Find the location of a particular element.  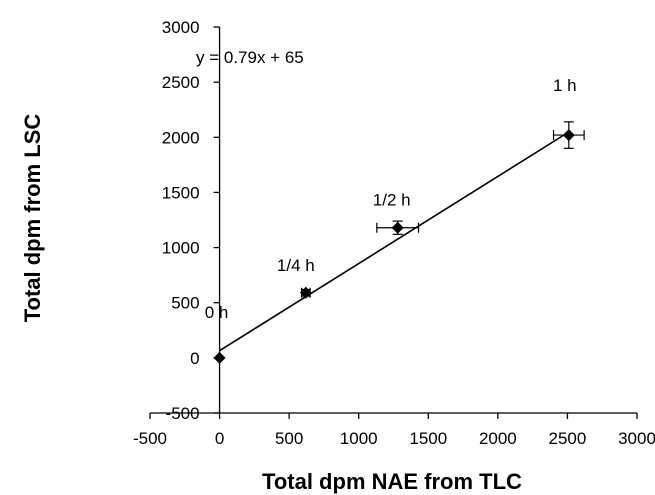

y-tick-label: 1000 is located at coordinates (181, 248).